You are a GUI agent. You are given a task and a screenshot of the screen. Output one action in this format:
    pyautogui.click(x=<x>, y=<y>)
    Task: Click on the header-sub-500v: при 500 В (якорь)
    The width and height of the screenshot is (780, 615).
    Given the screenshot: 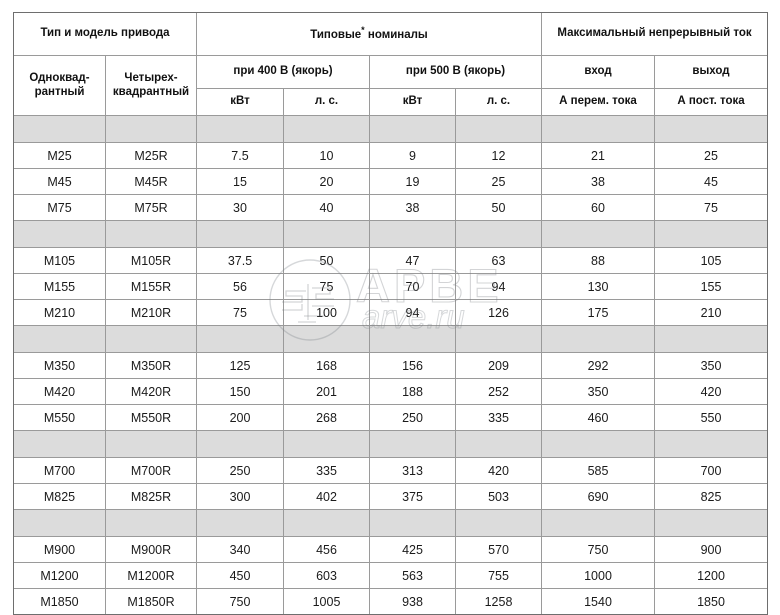 What is the action you would take?
    pyautogui.click(x=455, y=72)
    